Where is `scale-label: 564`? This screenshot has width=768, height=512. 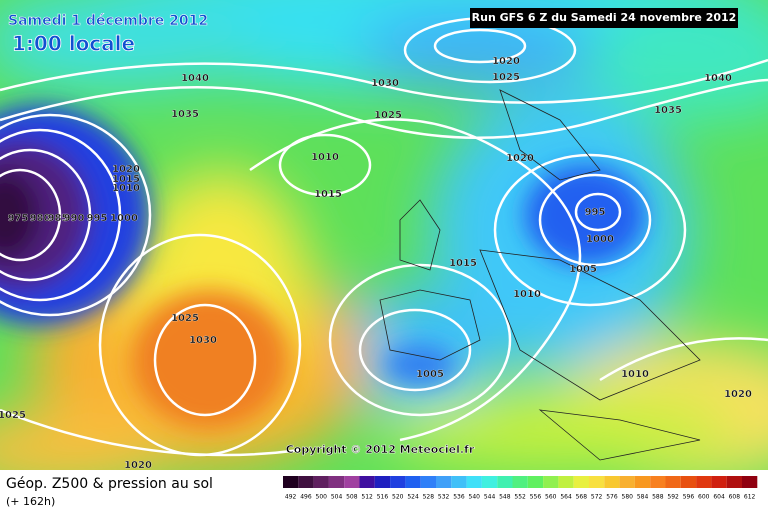
scale-label: 564 is located at coordinates (566, 497).